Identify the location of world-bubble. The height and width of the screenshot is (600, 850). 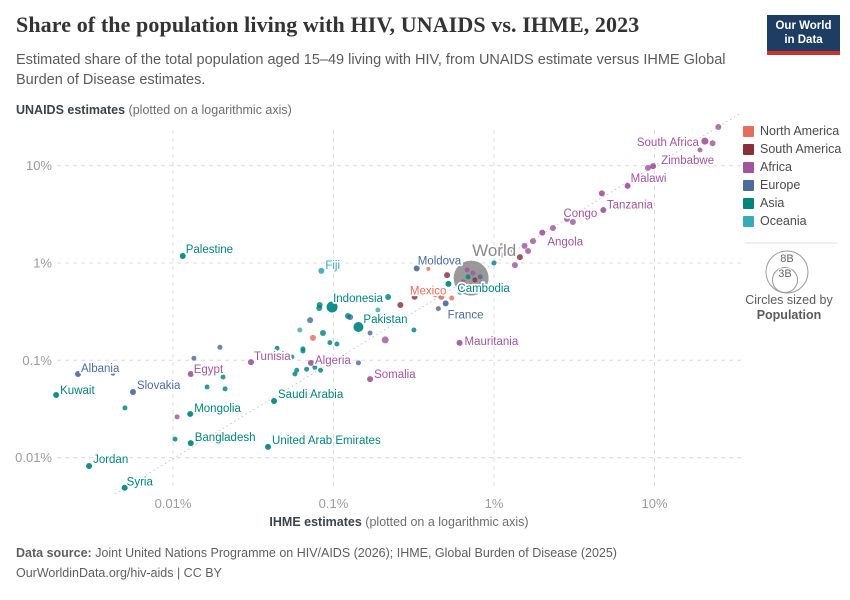
(471, 278).